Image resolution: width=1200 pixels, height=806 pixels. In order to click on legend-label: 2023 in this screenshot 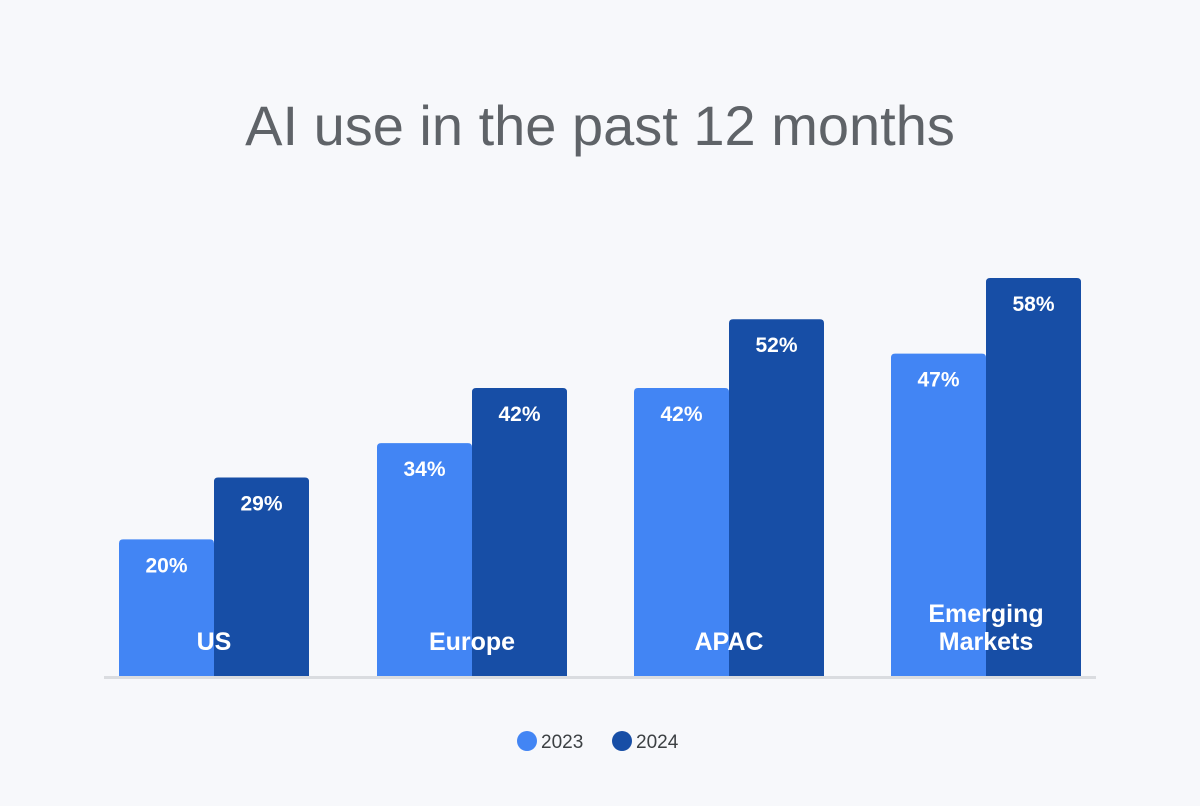, I will do `click(562, 742)`.